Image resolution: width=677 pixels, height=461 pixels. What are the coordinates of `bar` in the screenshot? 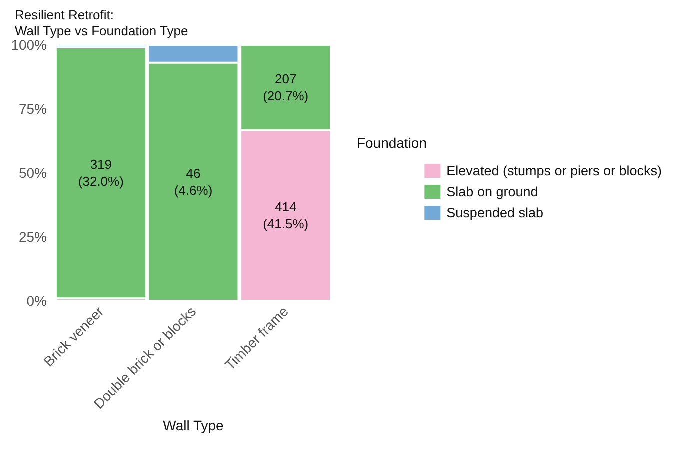 It's located at (101, 173).